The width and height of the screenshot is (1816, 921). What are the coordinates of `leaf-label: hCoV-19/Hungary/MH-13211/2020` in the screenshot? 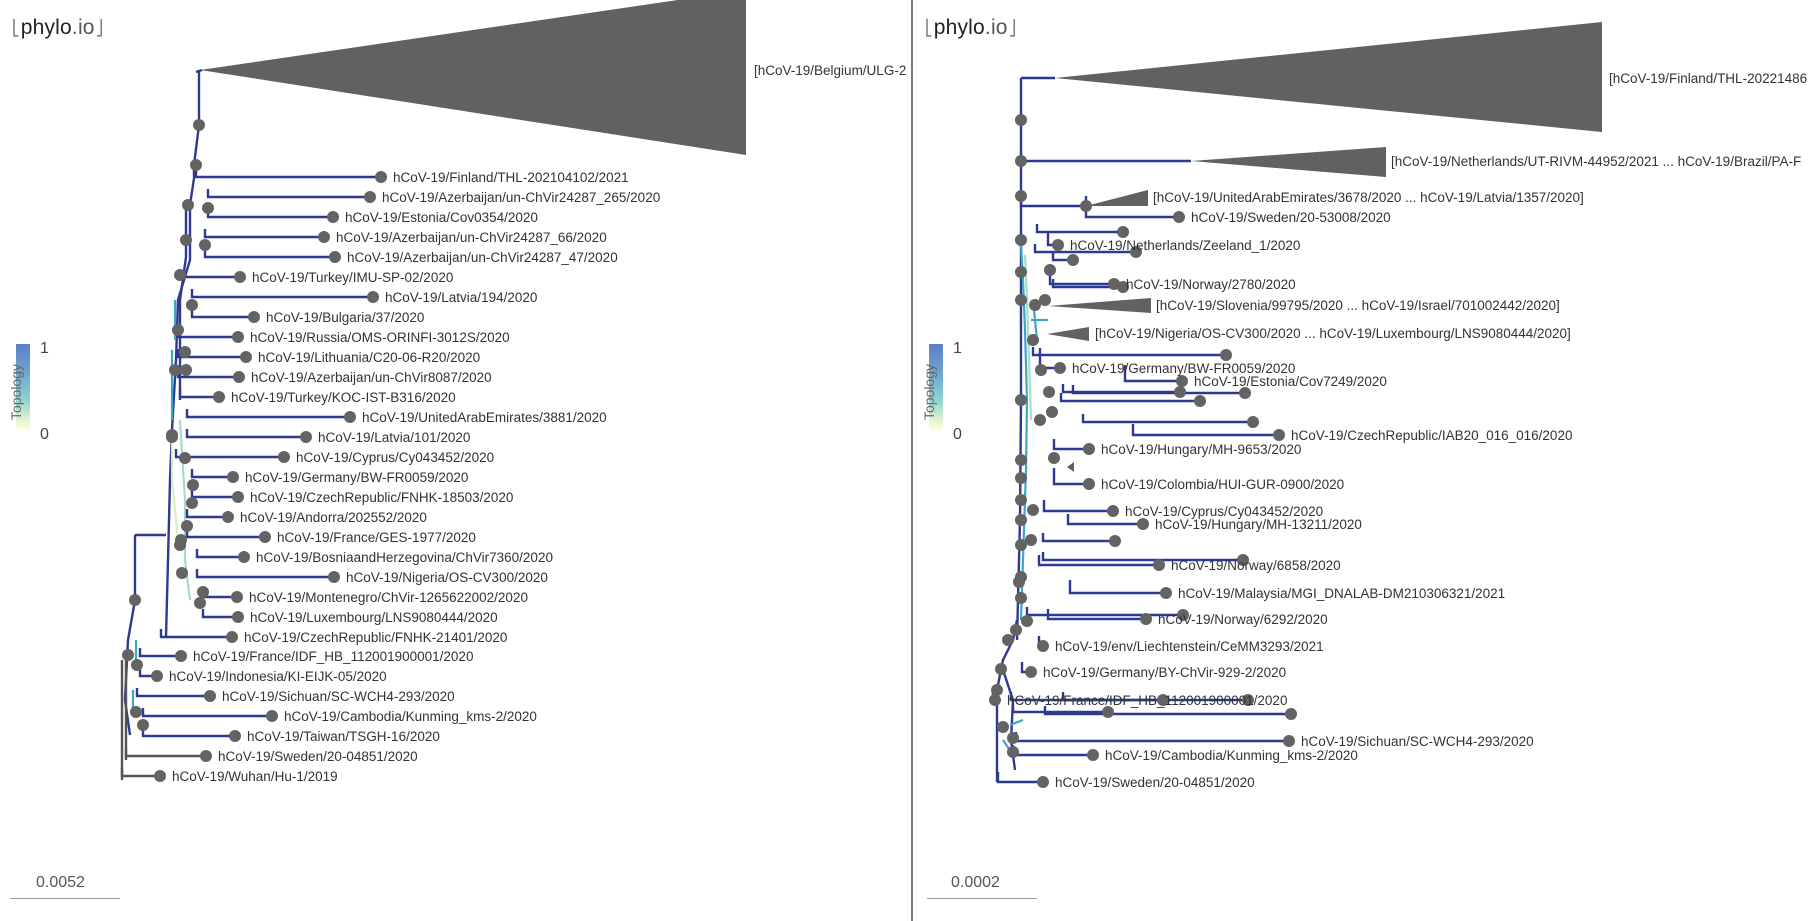 It's located at (1258, 524).